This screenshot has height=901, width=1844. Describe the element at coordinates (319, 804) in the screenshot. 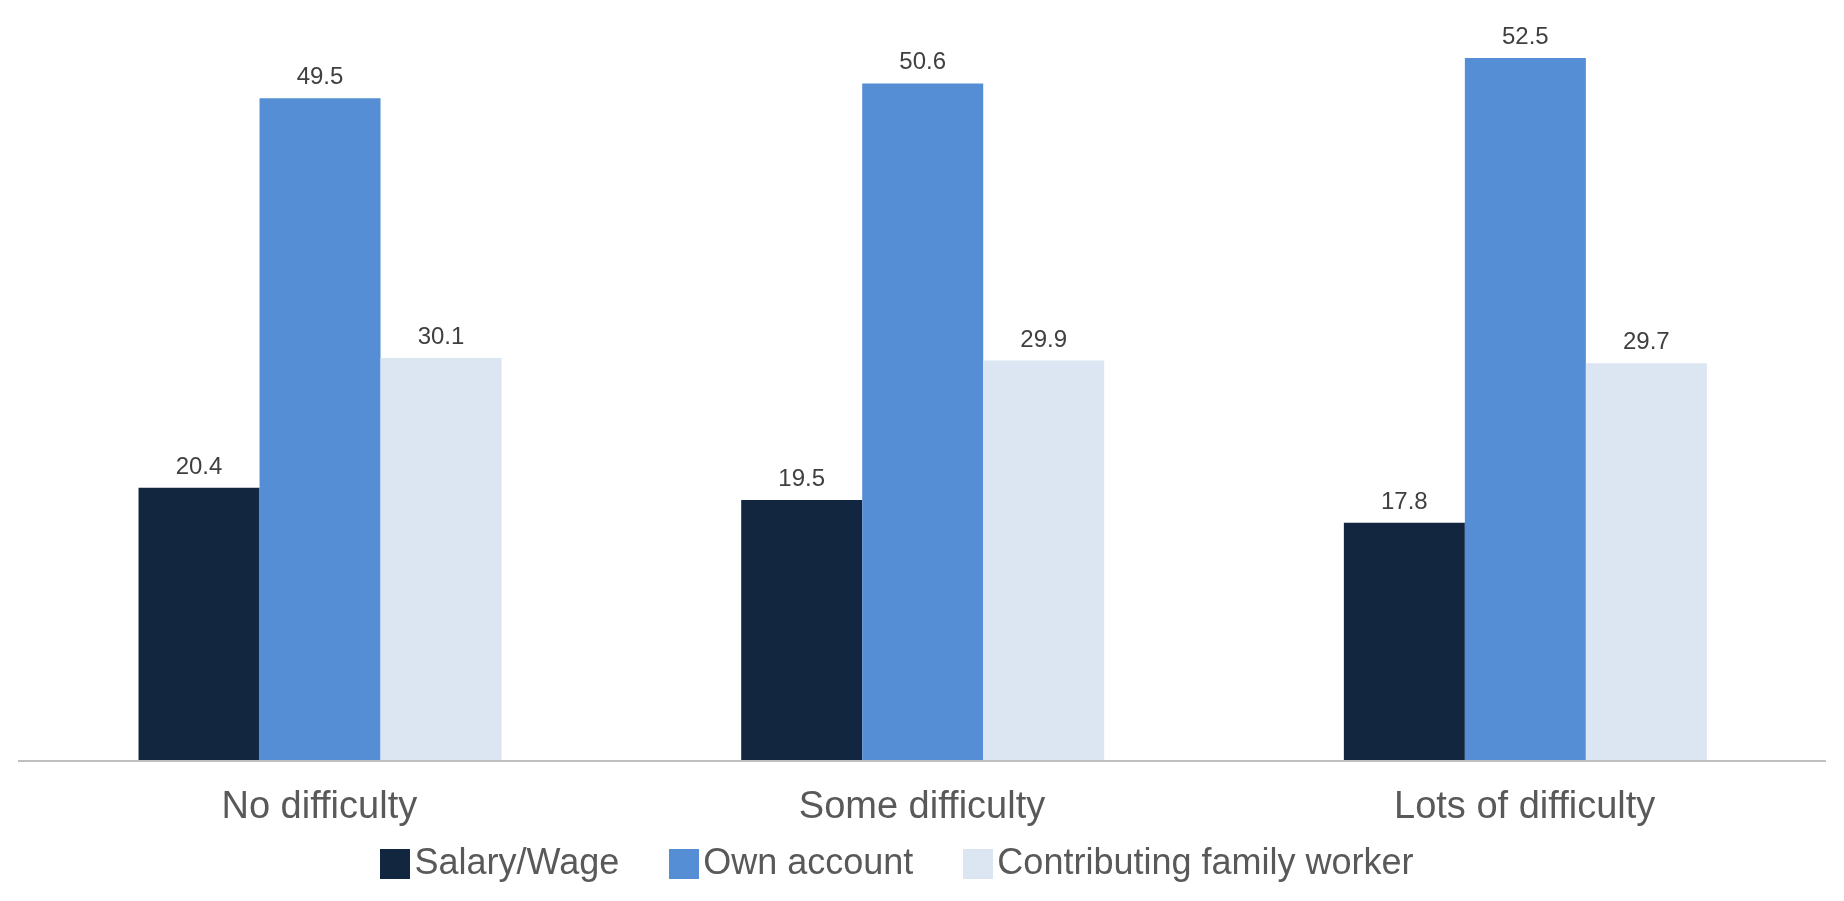

I see `x-tick-label: No difficulty` at that location.